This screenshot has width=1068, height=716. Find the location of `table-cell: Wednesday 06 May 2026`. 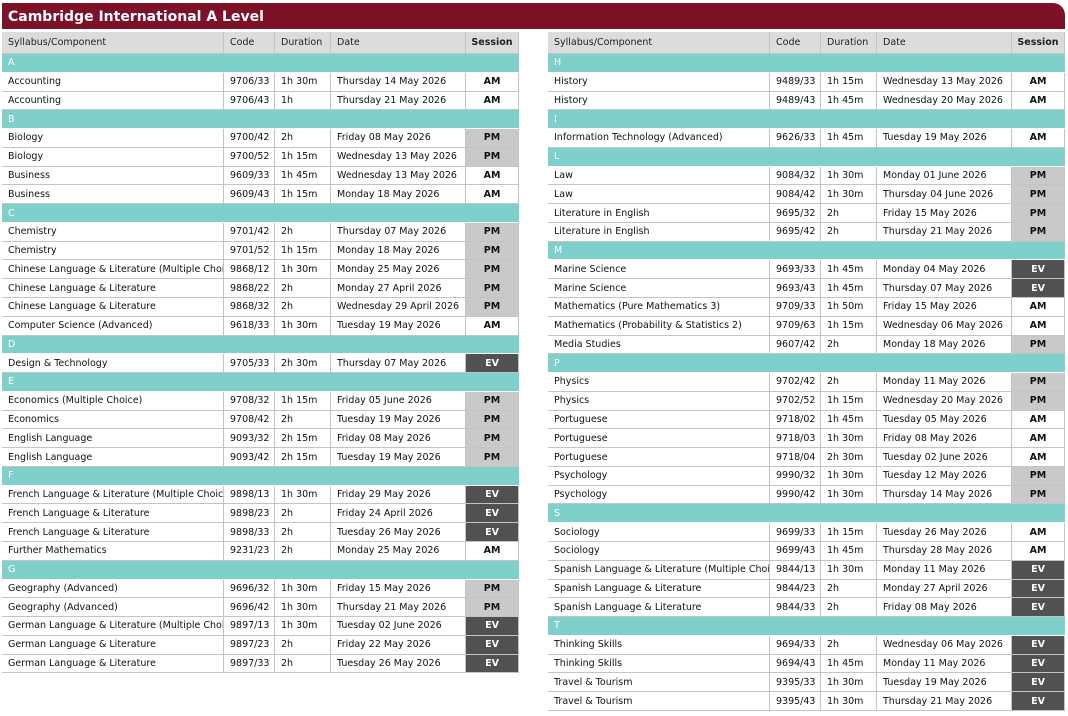

table-cell: Wednesday 06 May 2026 is located at coordinates (944, 645).